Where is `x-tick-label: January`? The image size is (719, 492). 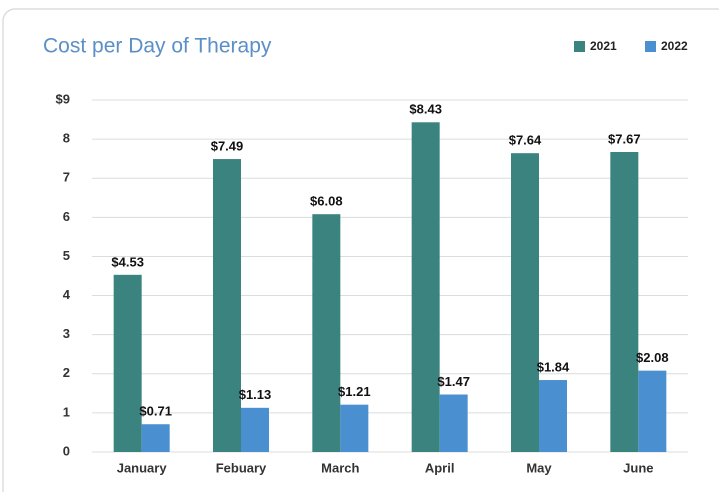 x-tick-label: January is located at coordinates (142, 467).